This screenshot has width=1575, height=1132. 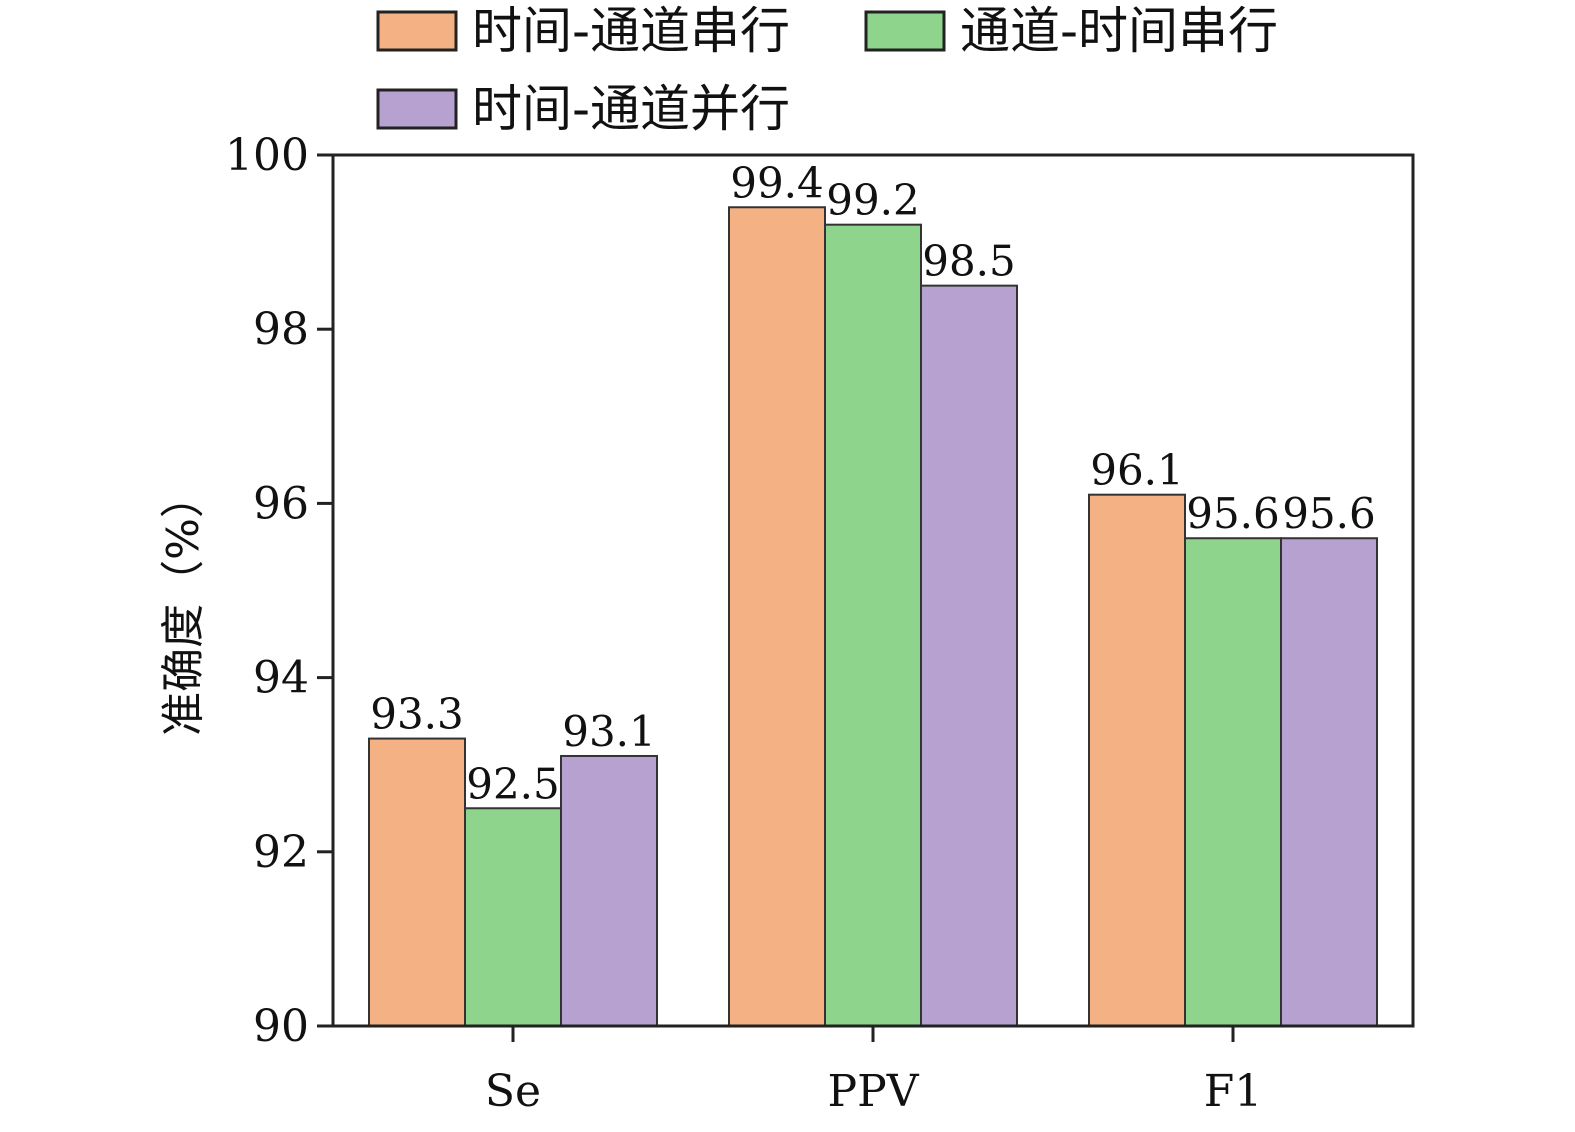 What do you see at coordinates (1233, 1091) in the screenshot?
I see `x-tick-label: F1` at bounding box center [1233, 1091].